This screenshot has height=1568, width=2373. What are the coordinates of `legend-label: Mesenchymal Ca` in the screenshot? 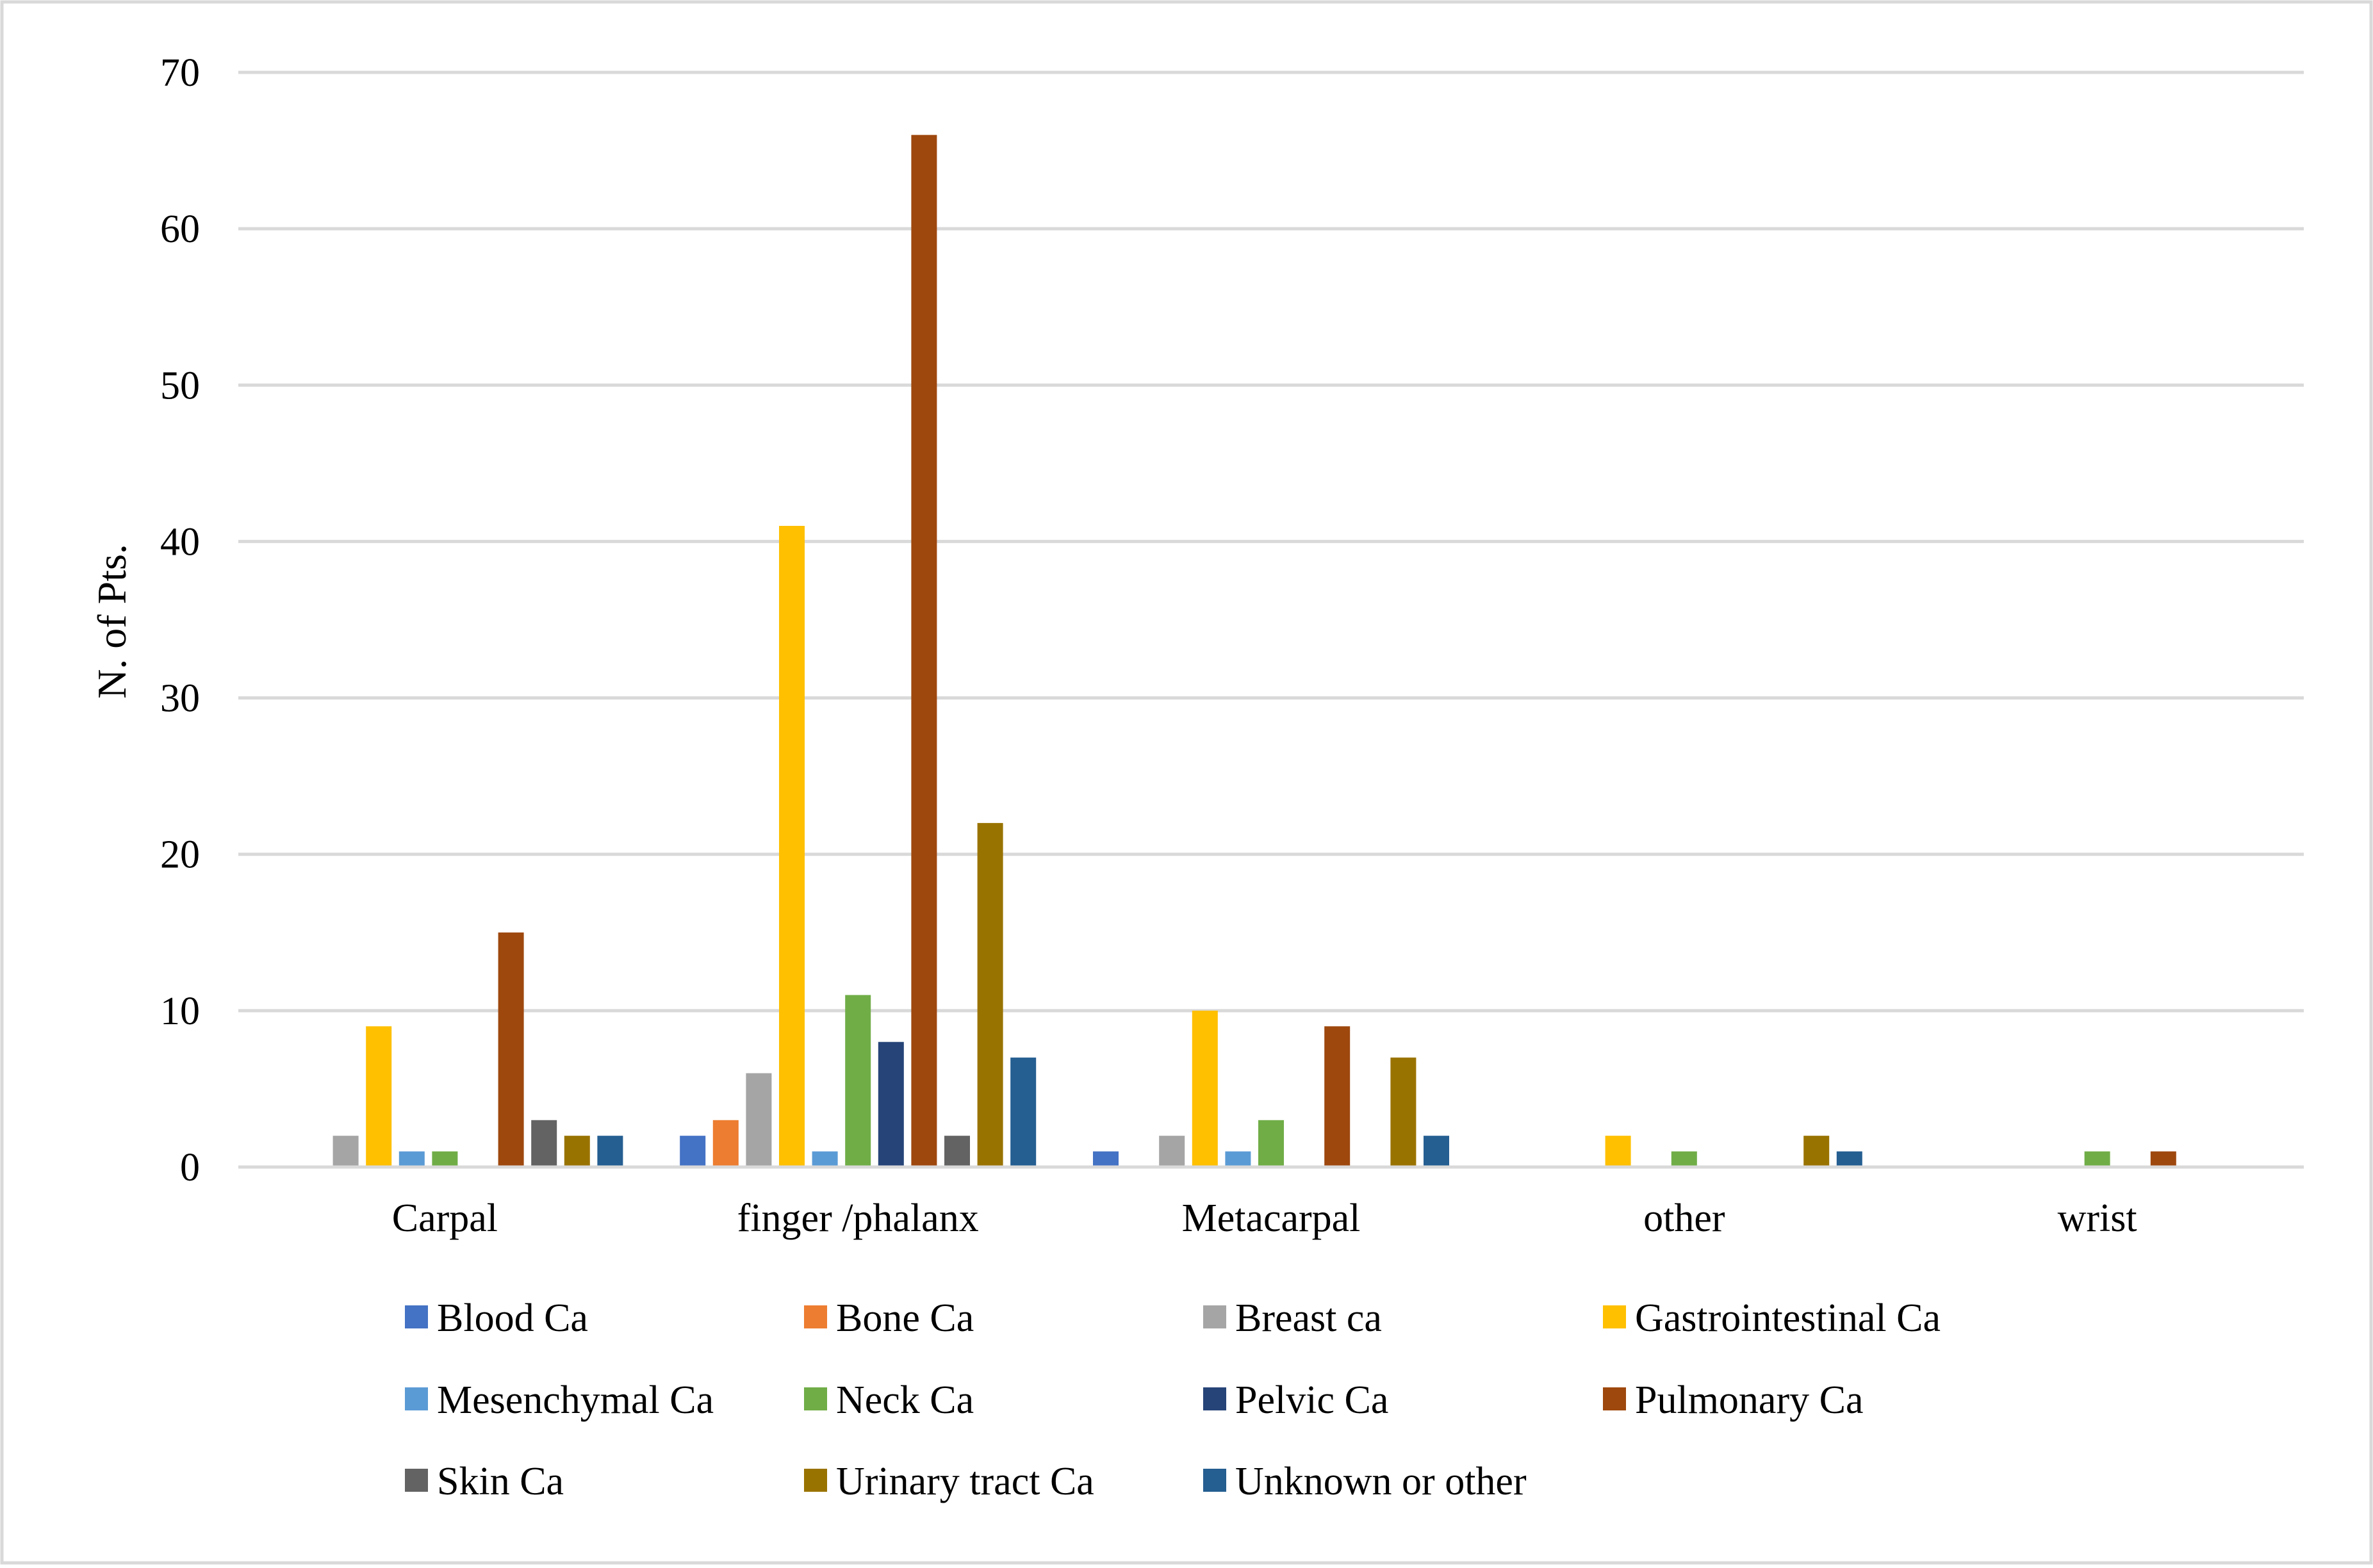 It's located at (575, 1400).